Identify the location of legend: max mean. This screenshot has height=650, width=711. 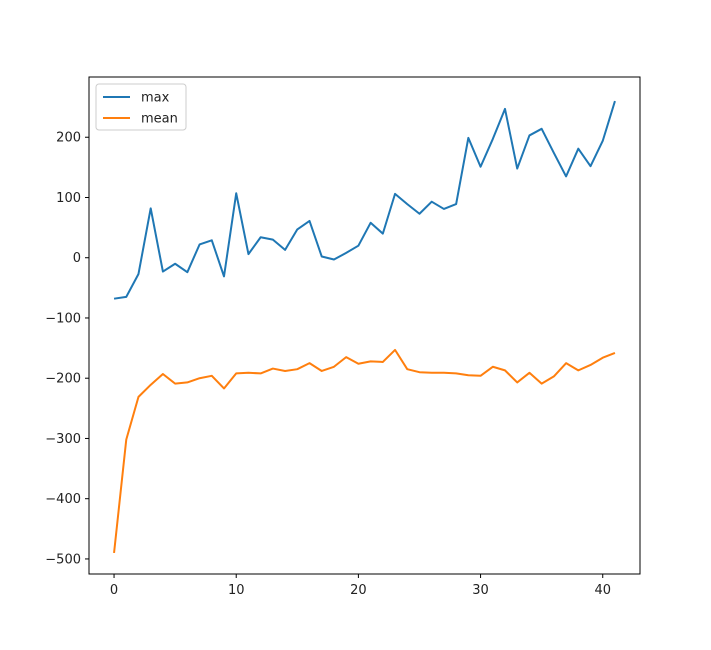
(141, 107).